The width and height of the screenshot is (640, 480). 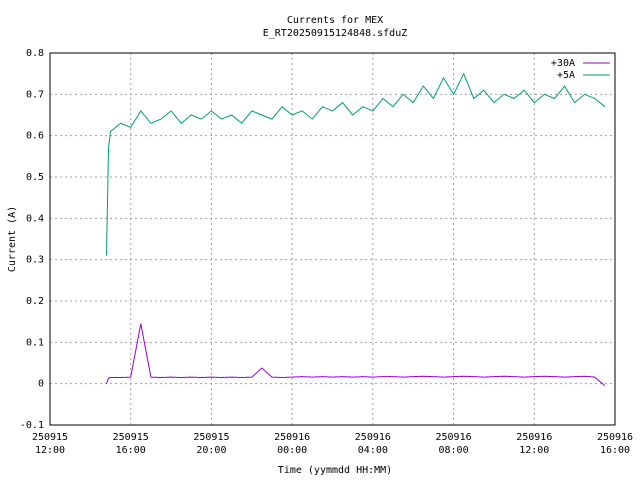 I want to click on line-series, so click(x=356, y=355).